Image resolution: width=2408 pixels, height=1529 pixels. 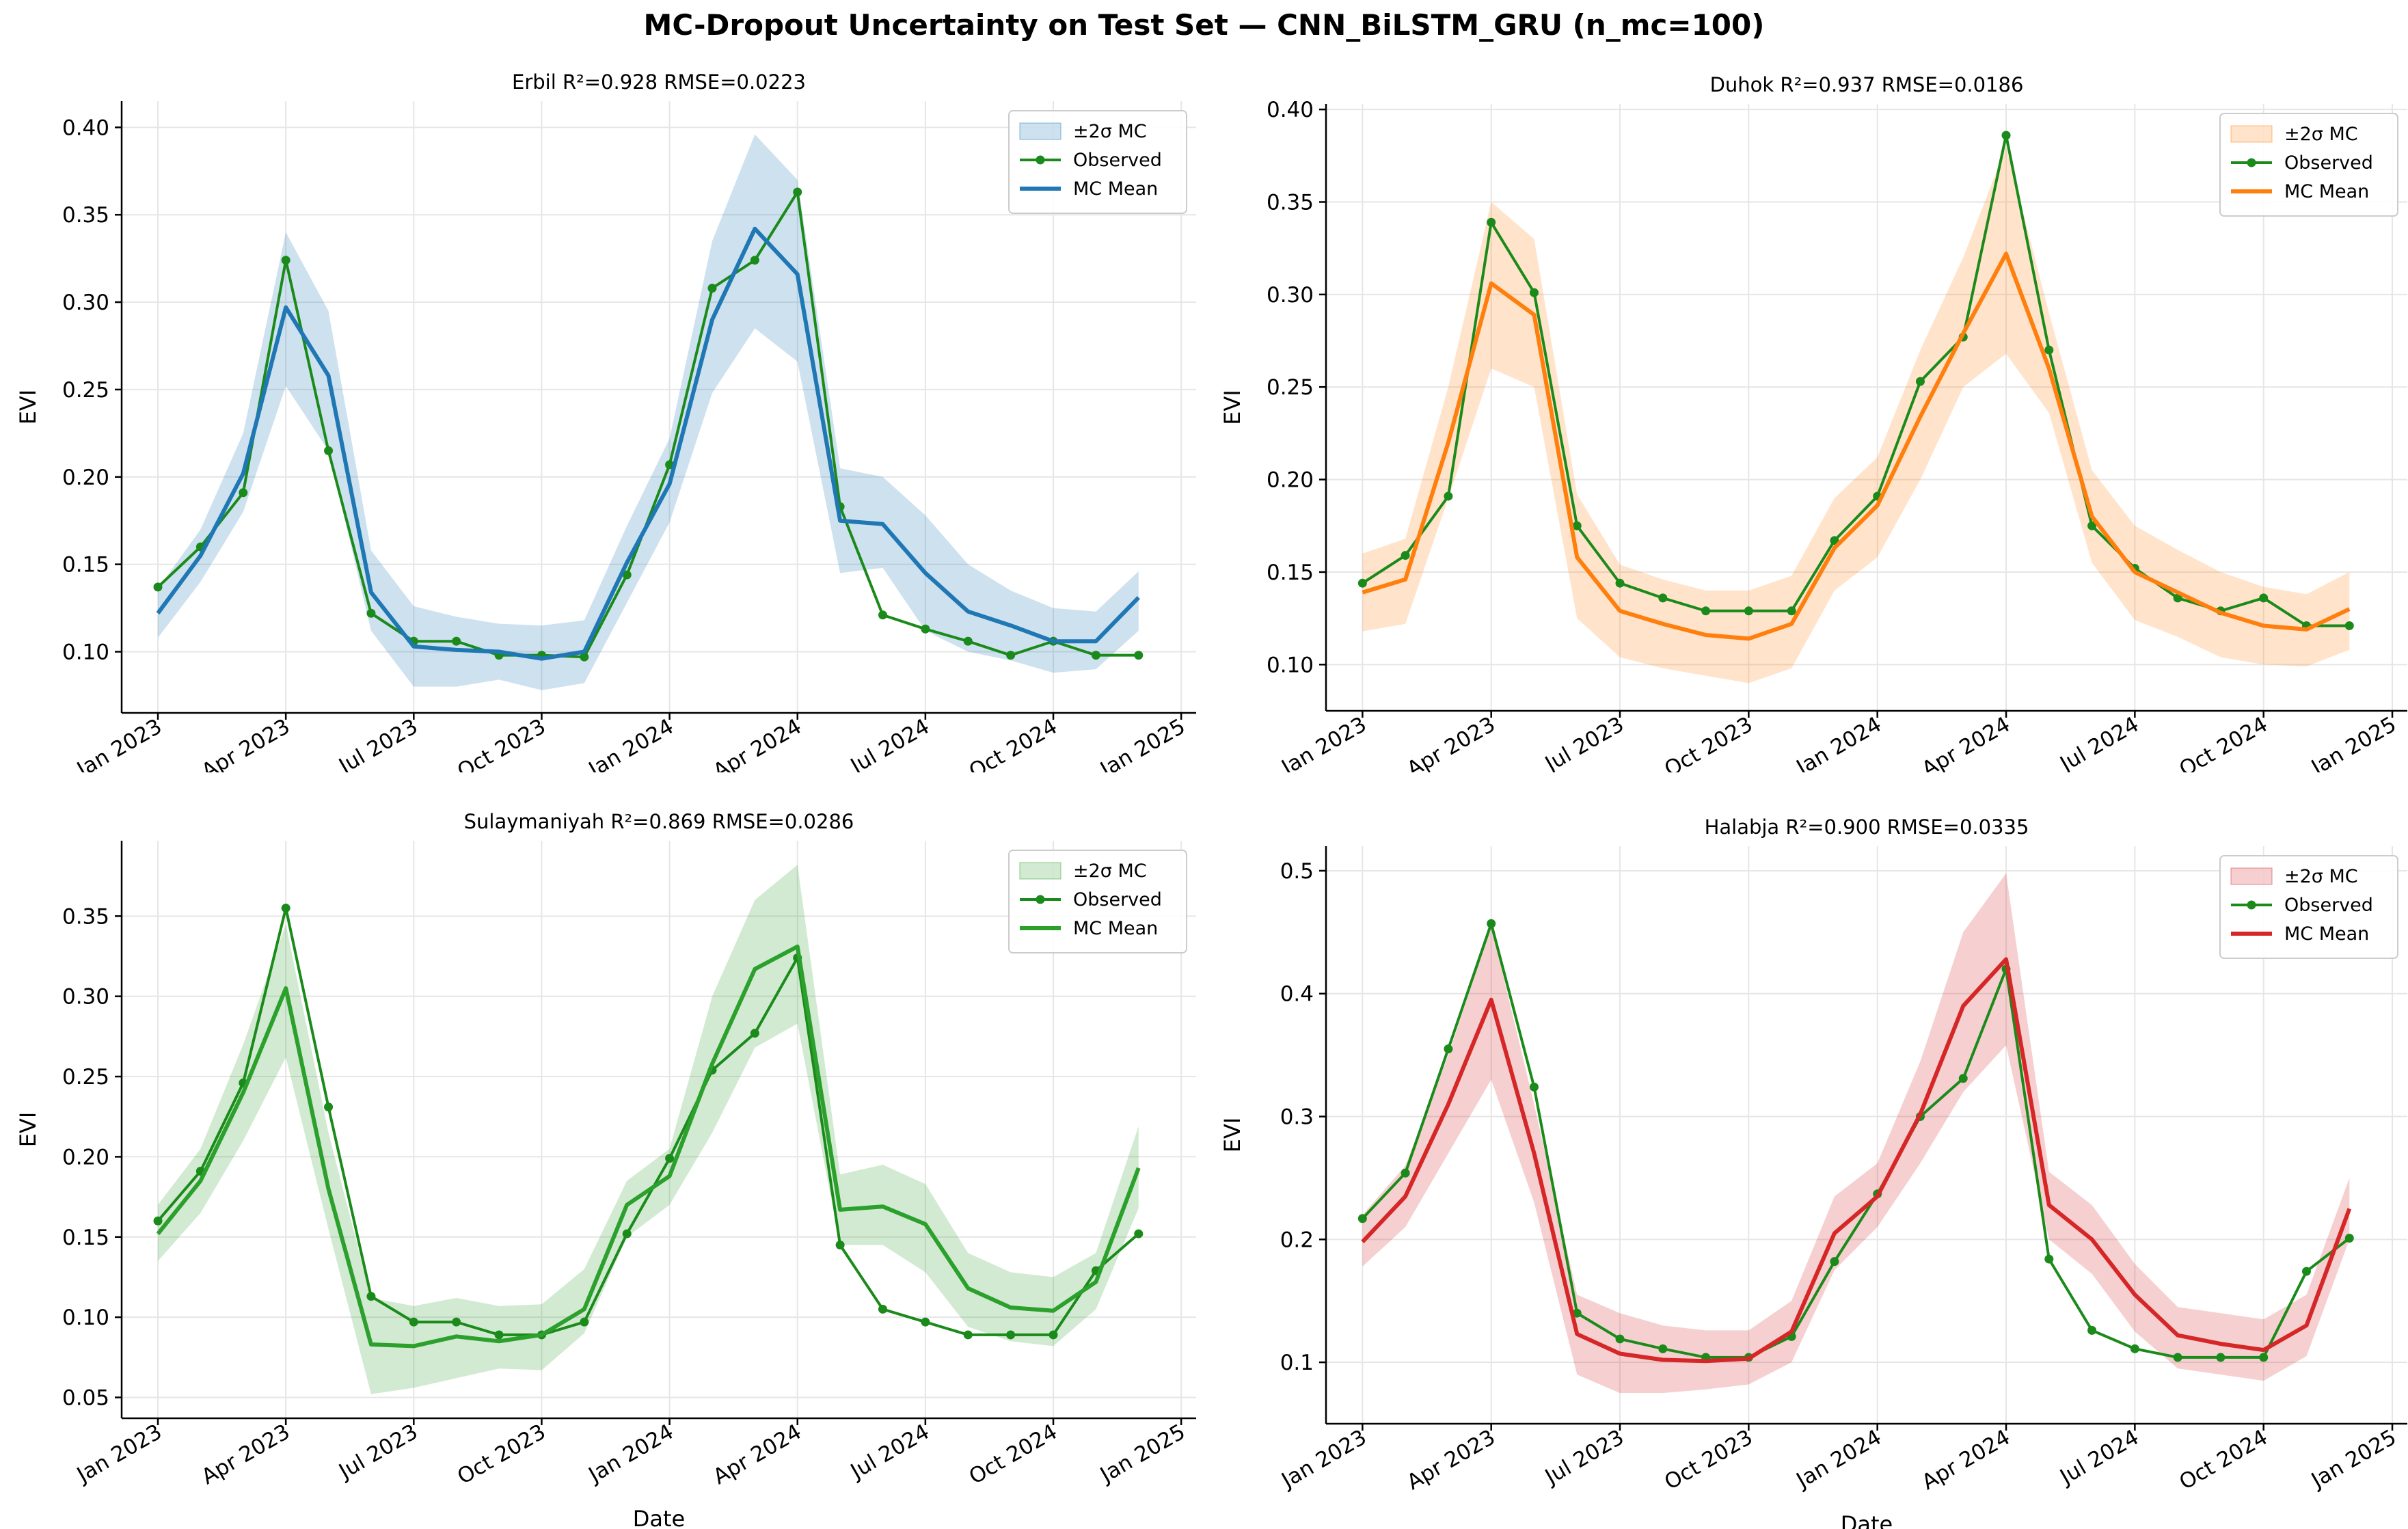 I want to click on y-tick-label: 0.3, so click(x=1297, y=1117).